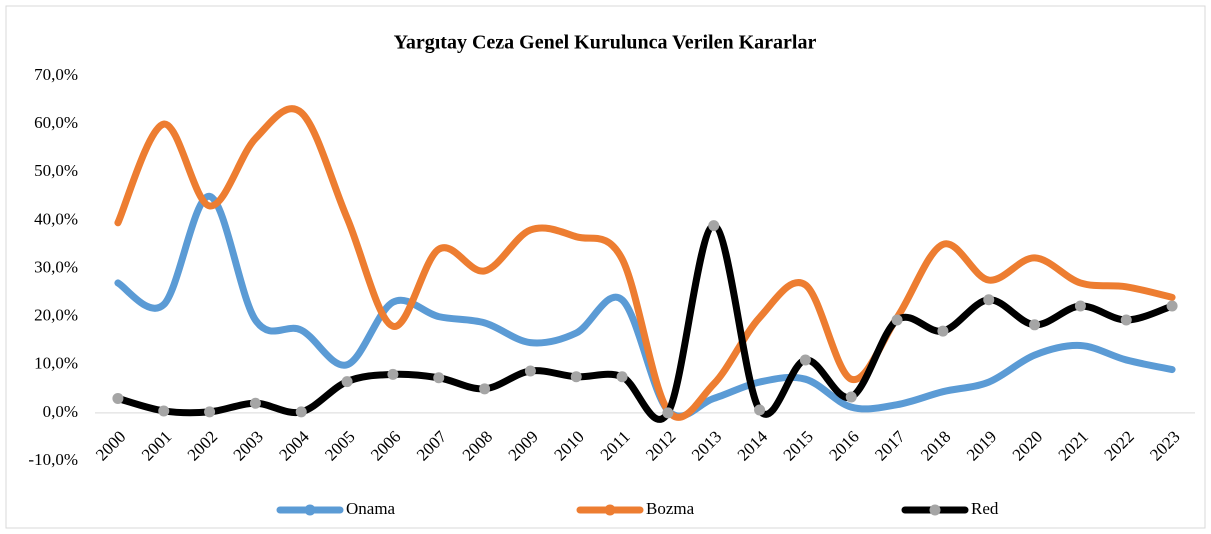 This screenshot has width=1211, height=534. I want to click on legend-label: Red, so click(985, 508).